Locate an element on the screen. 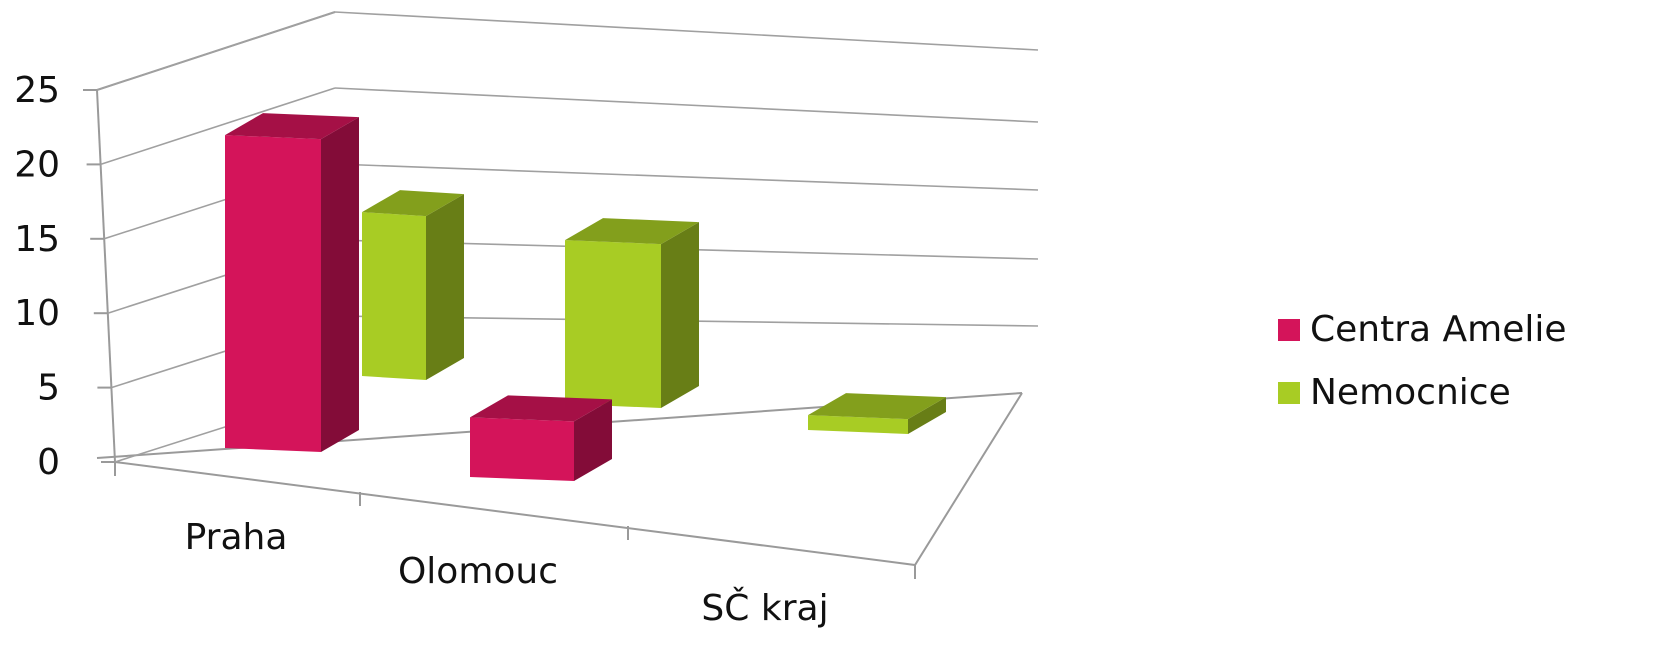  bar-nemocnice-Olomouc-front is located at coordinates (613, 324).